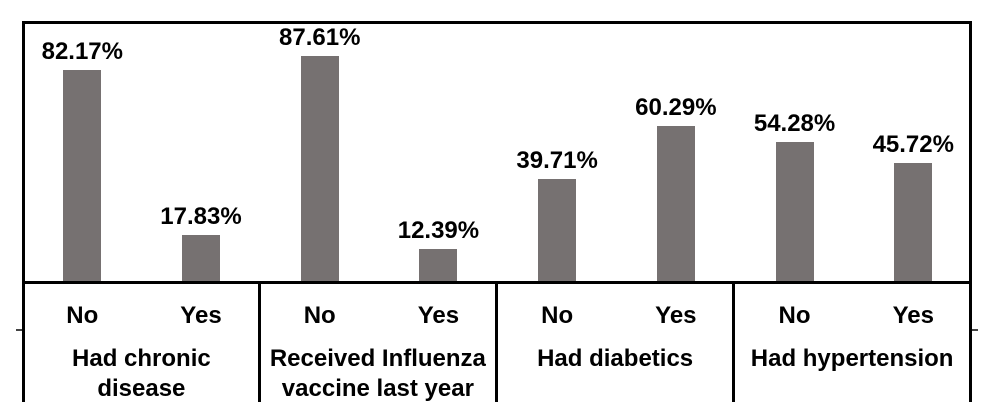 Image resolution: width=995 pixels, height=414 pixels. I want to click on group-label: Received Influenza vaccine last year, so click(377, 374).